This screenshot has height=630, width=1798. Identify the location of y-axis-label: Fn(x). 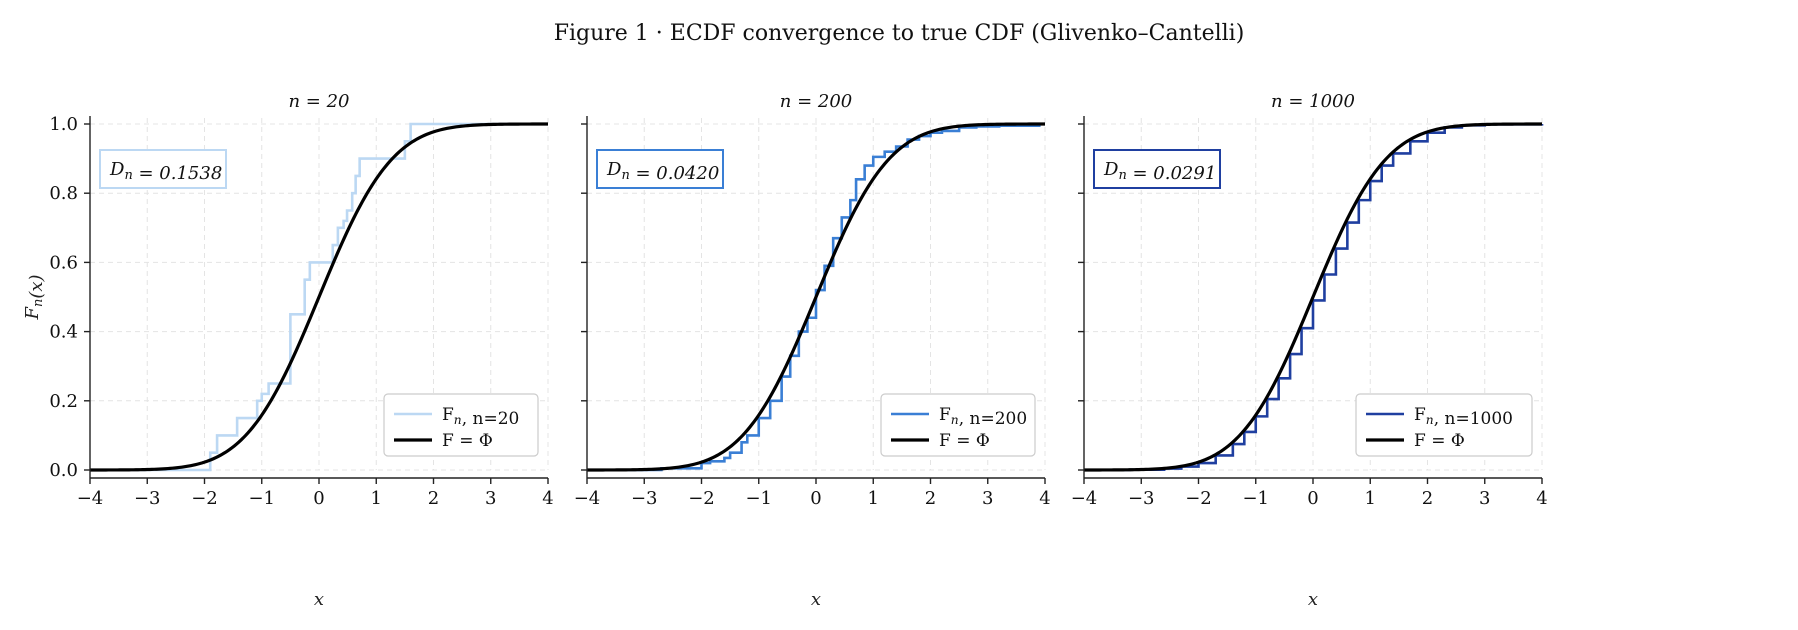
(34, 297).